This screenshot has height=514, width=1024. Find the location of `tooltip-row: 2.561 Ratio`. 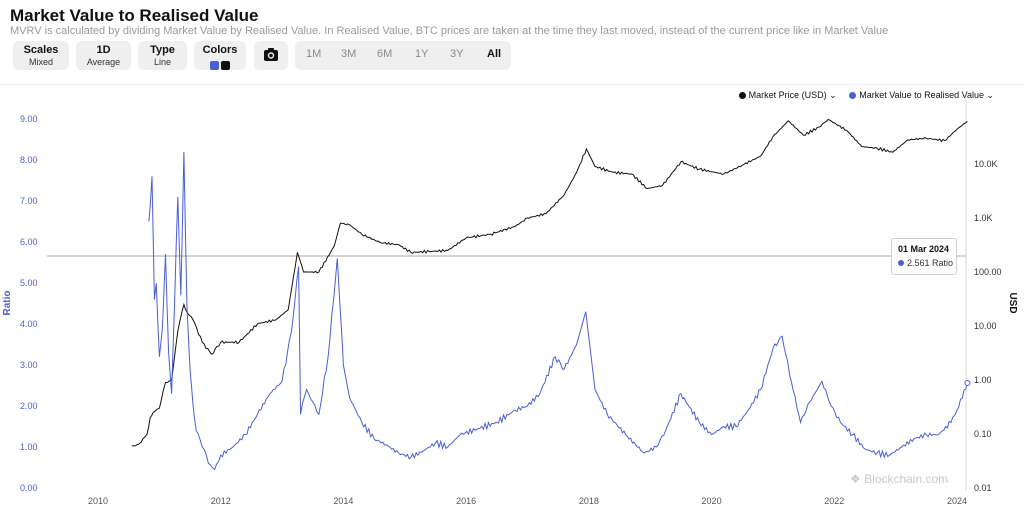

tooltip-row: 2.561 Ratio is located at coordinates (927, 263).